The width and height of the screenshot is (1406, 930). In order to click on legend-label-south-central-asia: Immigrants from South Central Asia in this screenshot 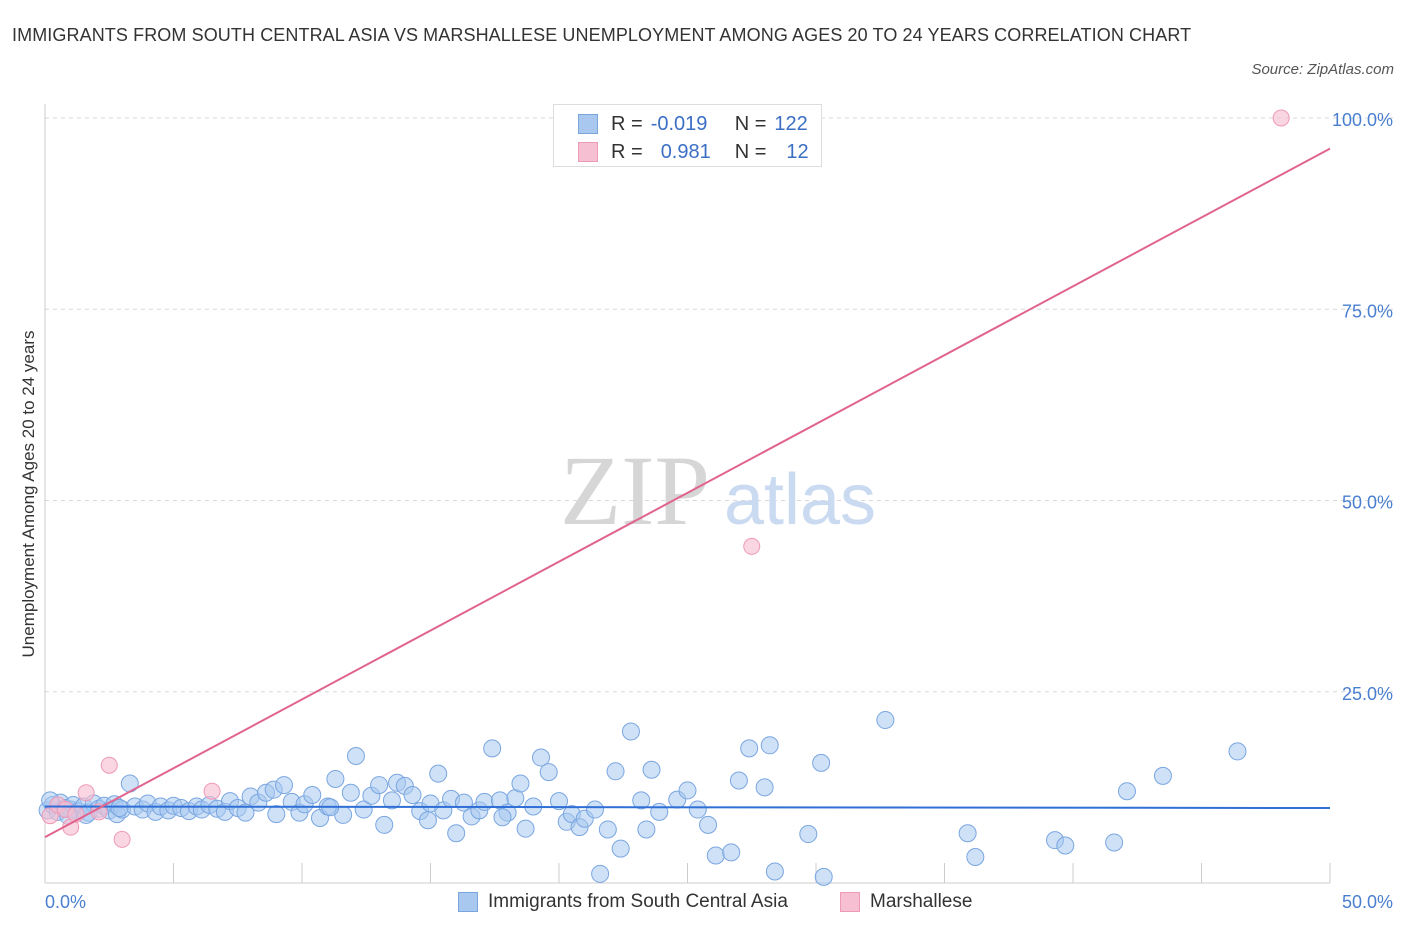, I will do `click(638, 901)`.